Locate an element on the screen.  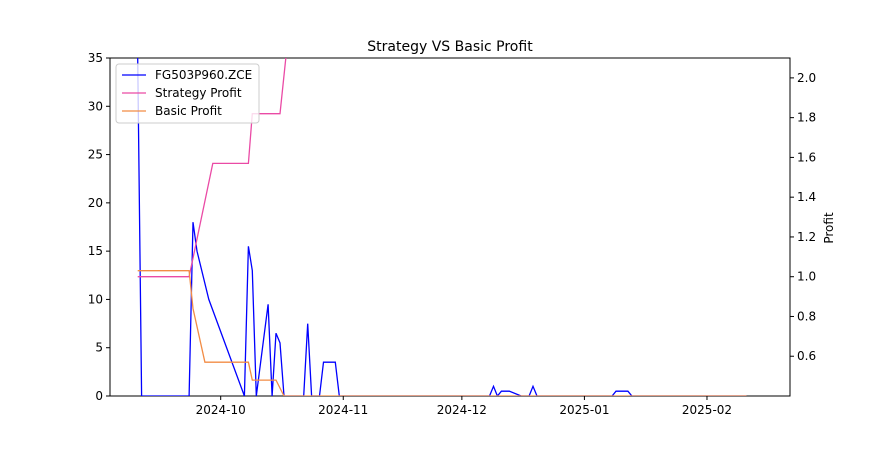
y-tick-label: 20 is located at coordinates (95, 203).